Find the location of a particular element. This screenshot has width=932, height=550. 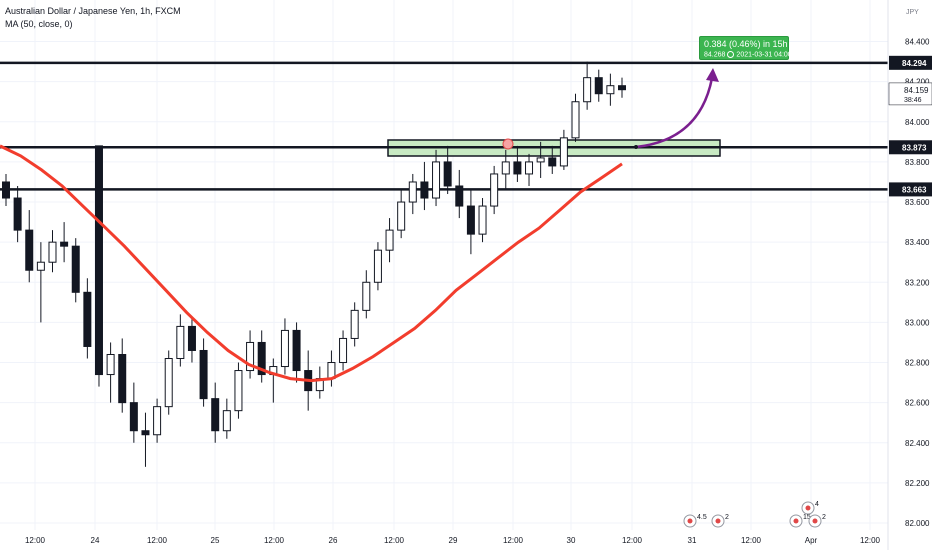

price-tick-label: 82.000 is located at coordinates (917, 523).